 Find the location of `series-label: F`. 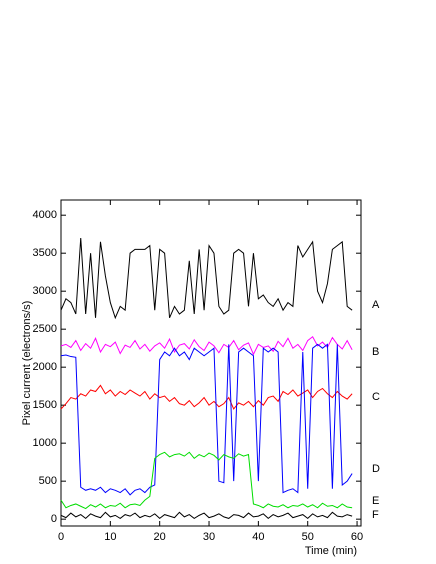

series-label: F is located at coordinates (375, 515).